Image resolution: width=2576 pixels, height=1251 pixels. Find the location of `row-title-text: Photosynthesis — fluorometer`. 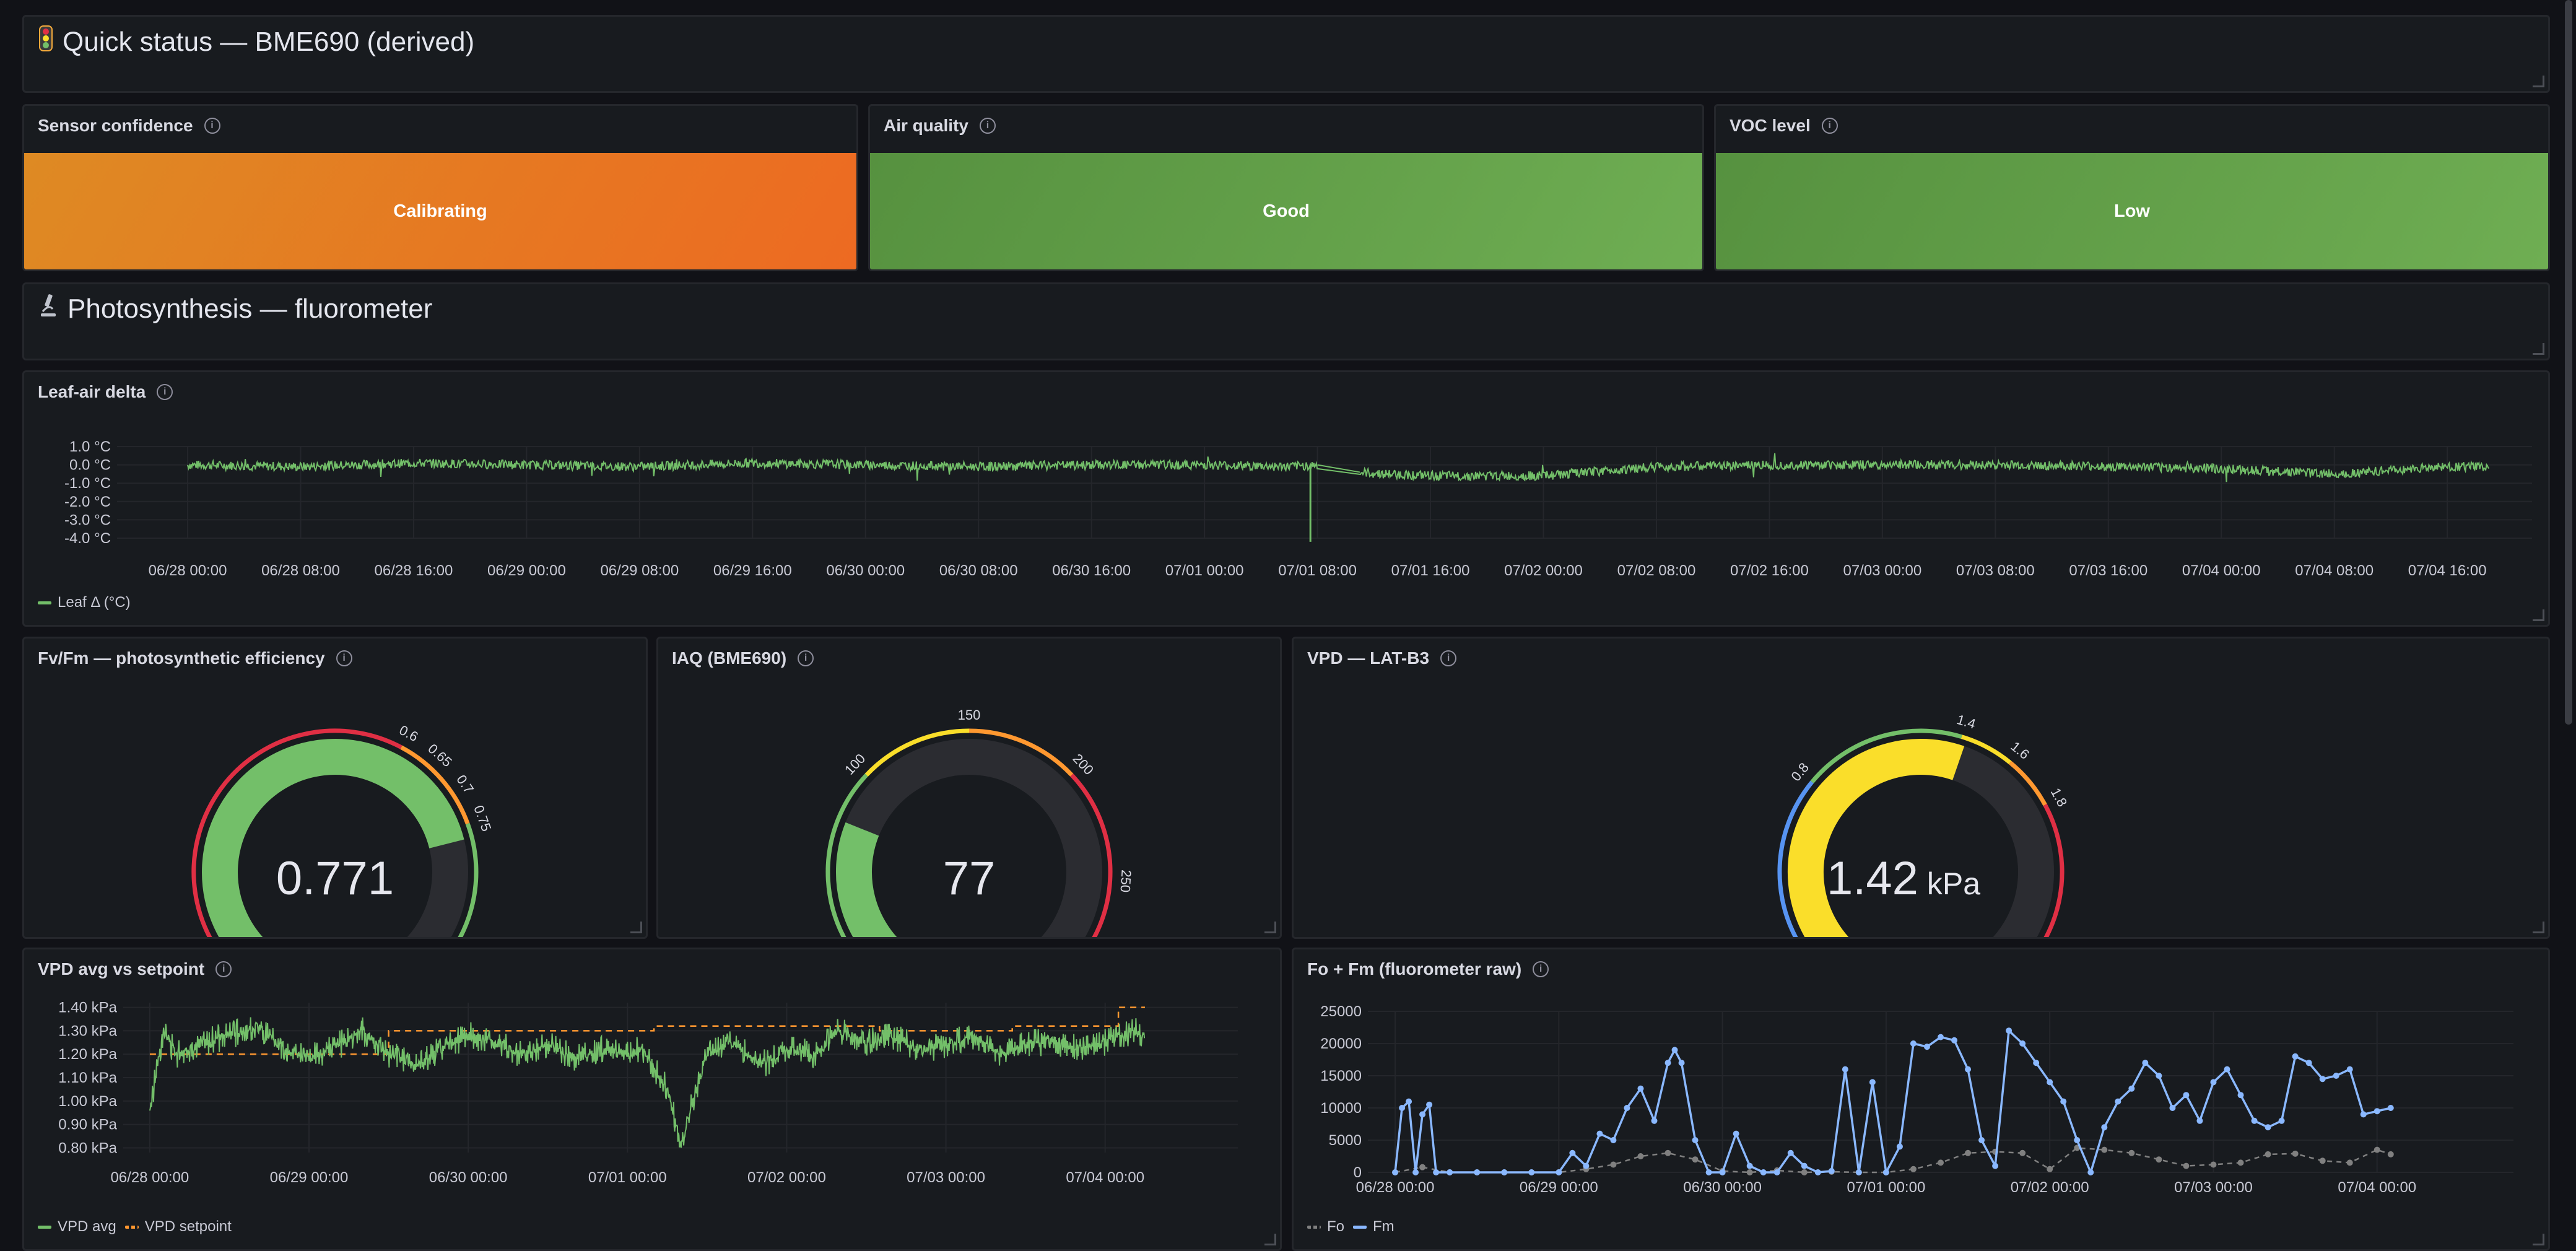

row-title-text: Photosynthesis — fluorometer is located at coordinates (250, 308).